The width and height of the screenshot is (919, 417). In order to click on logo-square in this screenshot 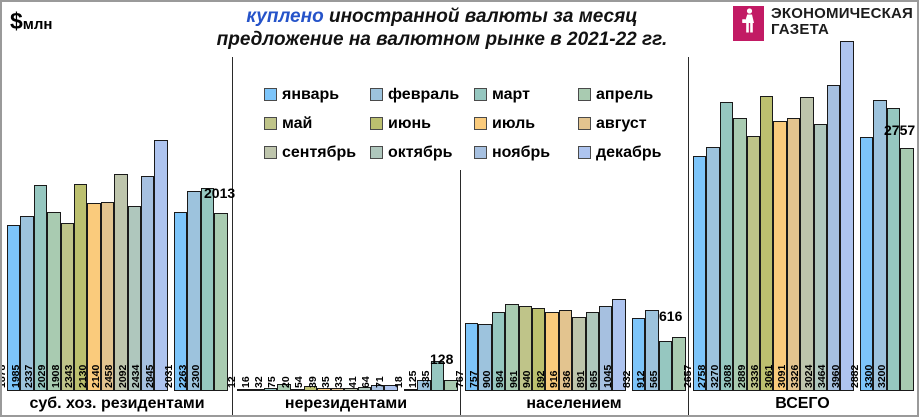, I will do `click(748, 23)`.